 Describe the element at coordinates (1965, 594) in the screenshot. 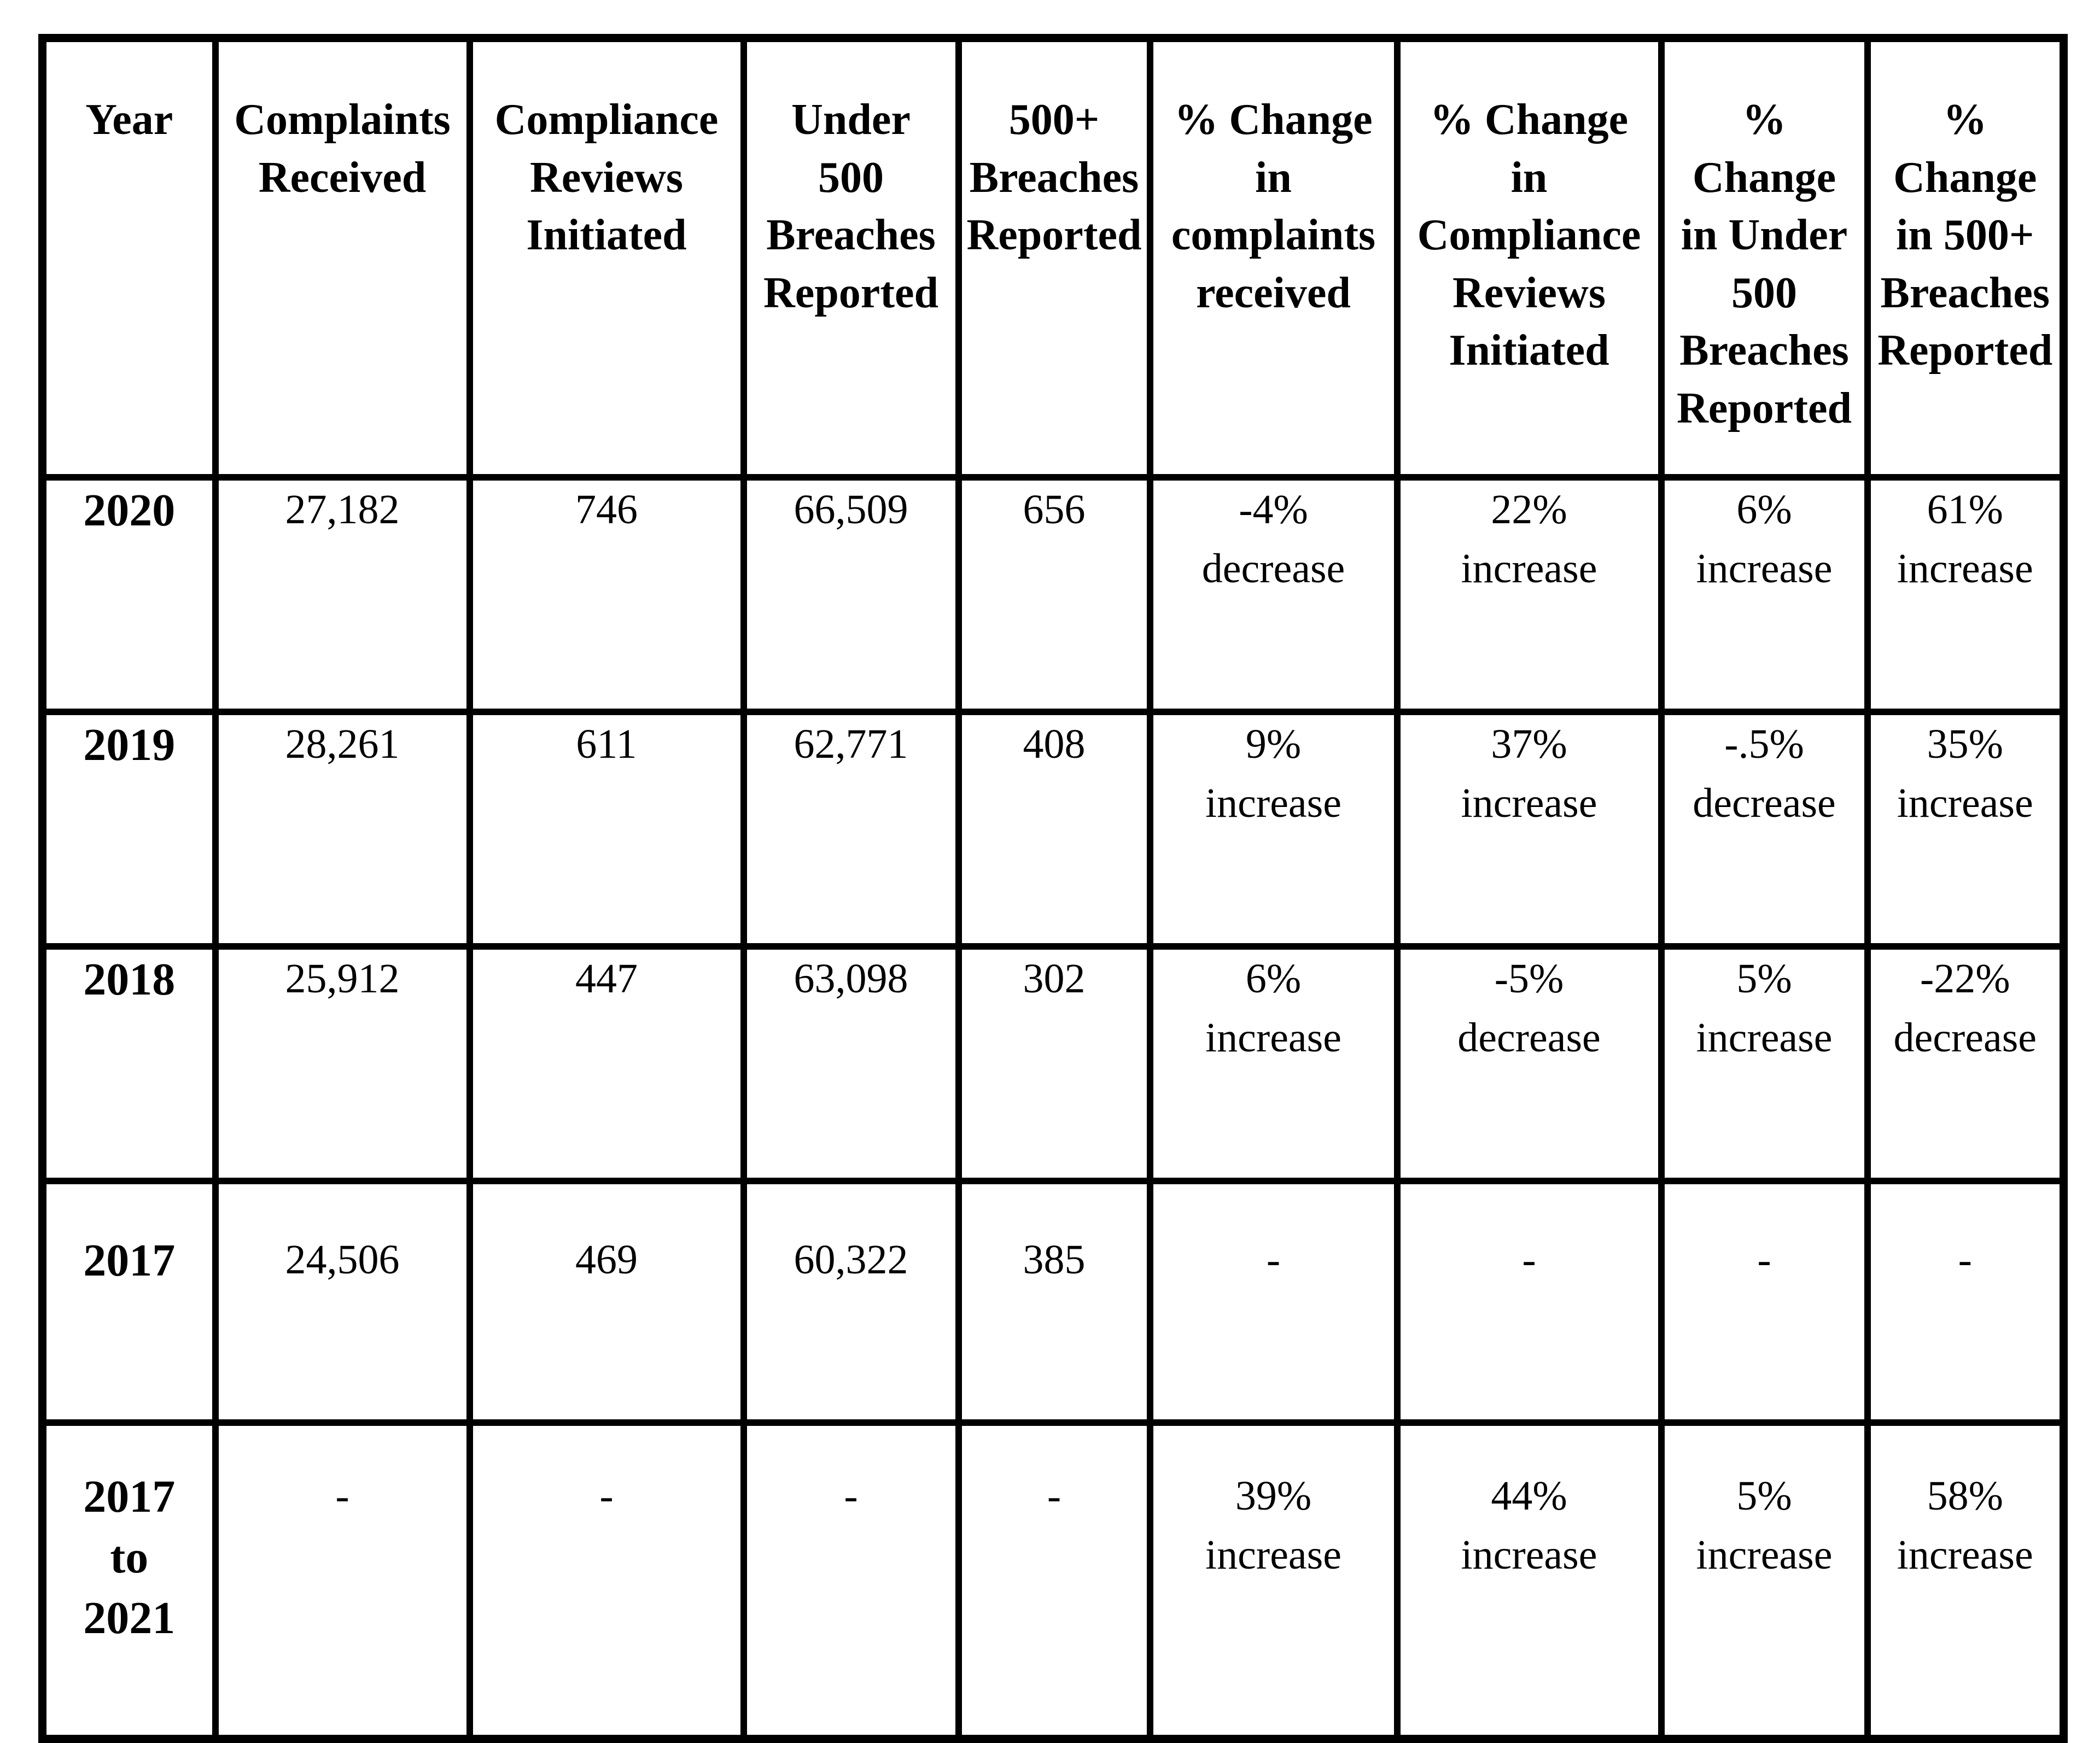

I see `cell-pct-500plus-2020: 61% increase` at that location.